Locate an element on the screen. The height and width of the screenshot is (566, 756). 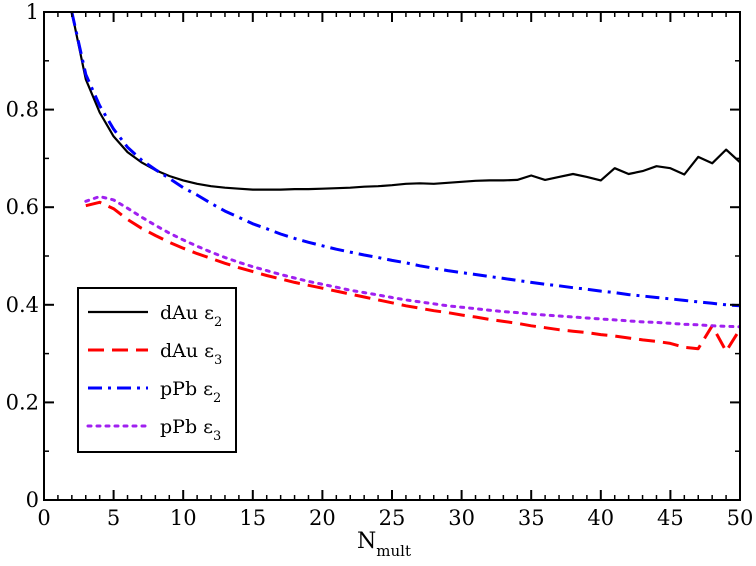
x-tick-label: 10 is located at coordinates (183, 518).